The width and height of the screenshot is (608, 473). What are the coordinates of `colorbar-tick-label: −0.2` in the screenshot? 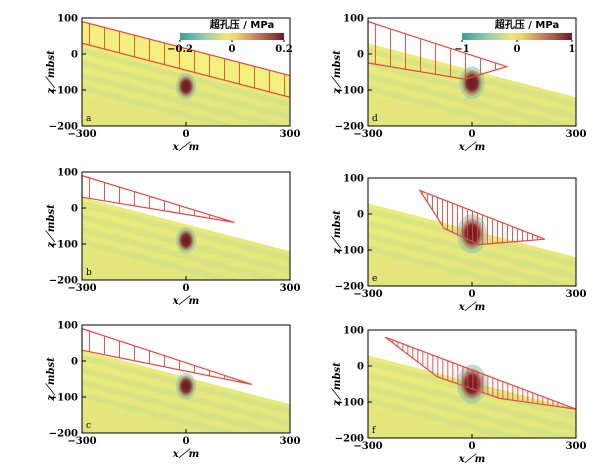 It's located at (180, 49).